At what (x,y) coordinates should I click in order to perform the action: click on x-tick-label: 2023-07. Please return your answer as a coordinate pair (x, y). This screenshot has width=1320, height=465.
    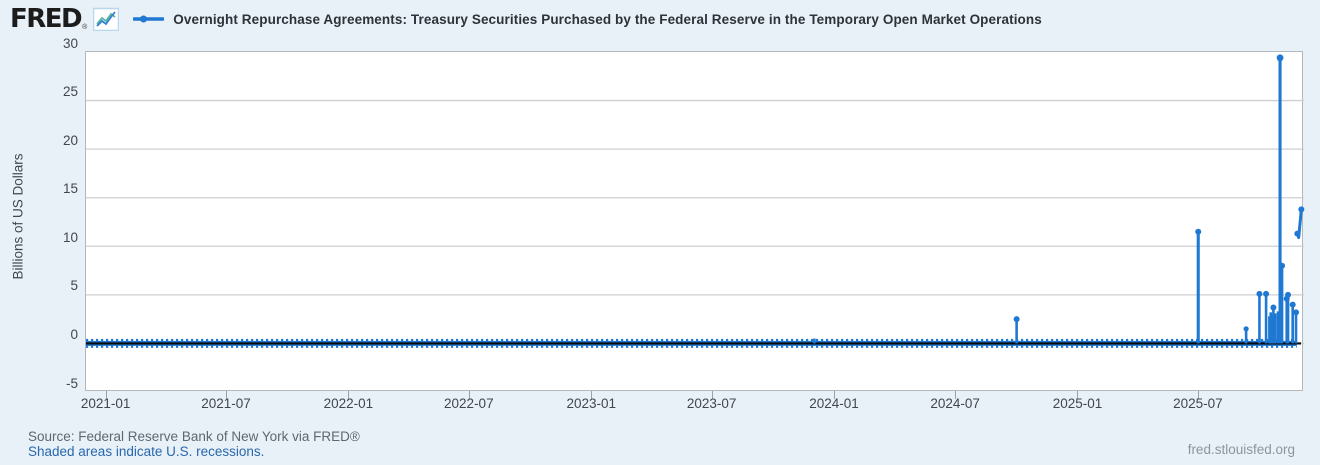
    Looking at the image, I should click on (711, 403).